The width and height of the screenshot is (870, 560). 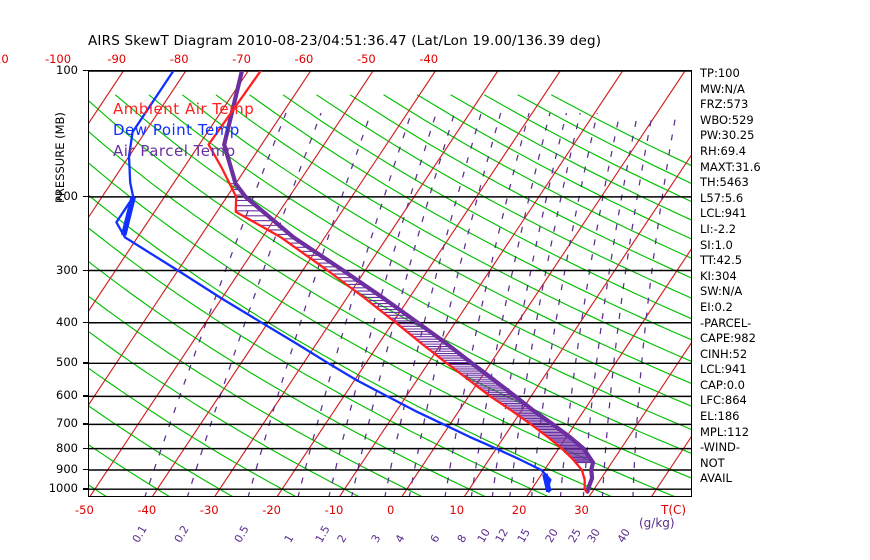 I want to click on legend-ambient-air-temp: Ambient Air Temp, so click(x=184, y=109).